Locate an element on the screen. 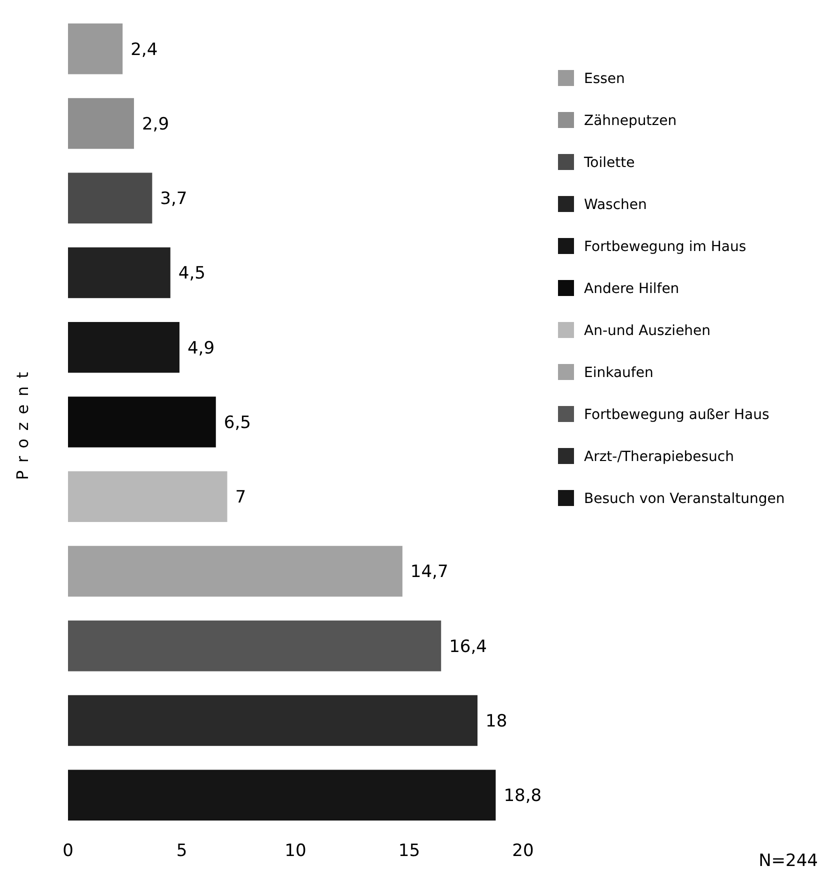  data-label: 14,7 is located at coordinates (429, 572).